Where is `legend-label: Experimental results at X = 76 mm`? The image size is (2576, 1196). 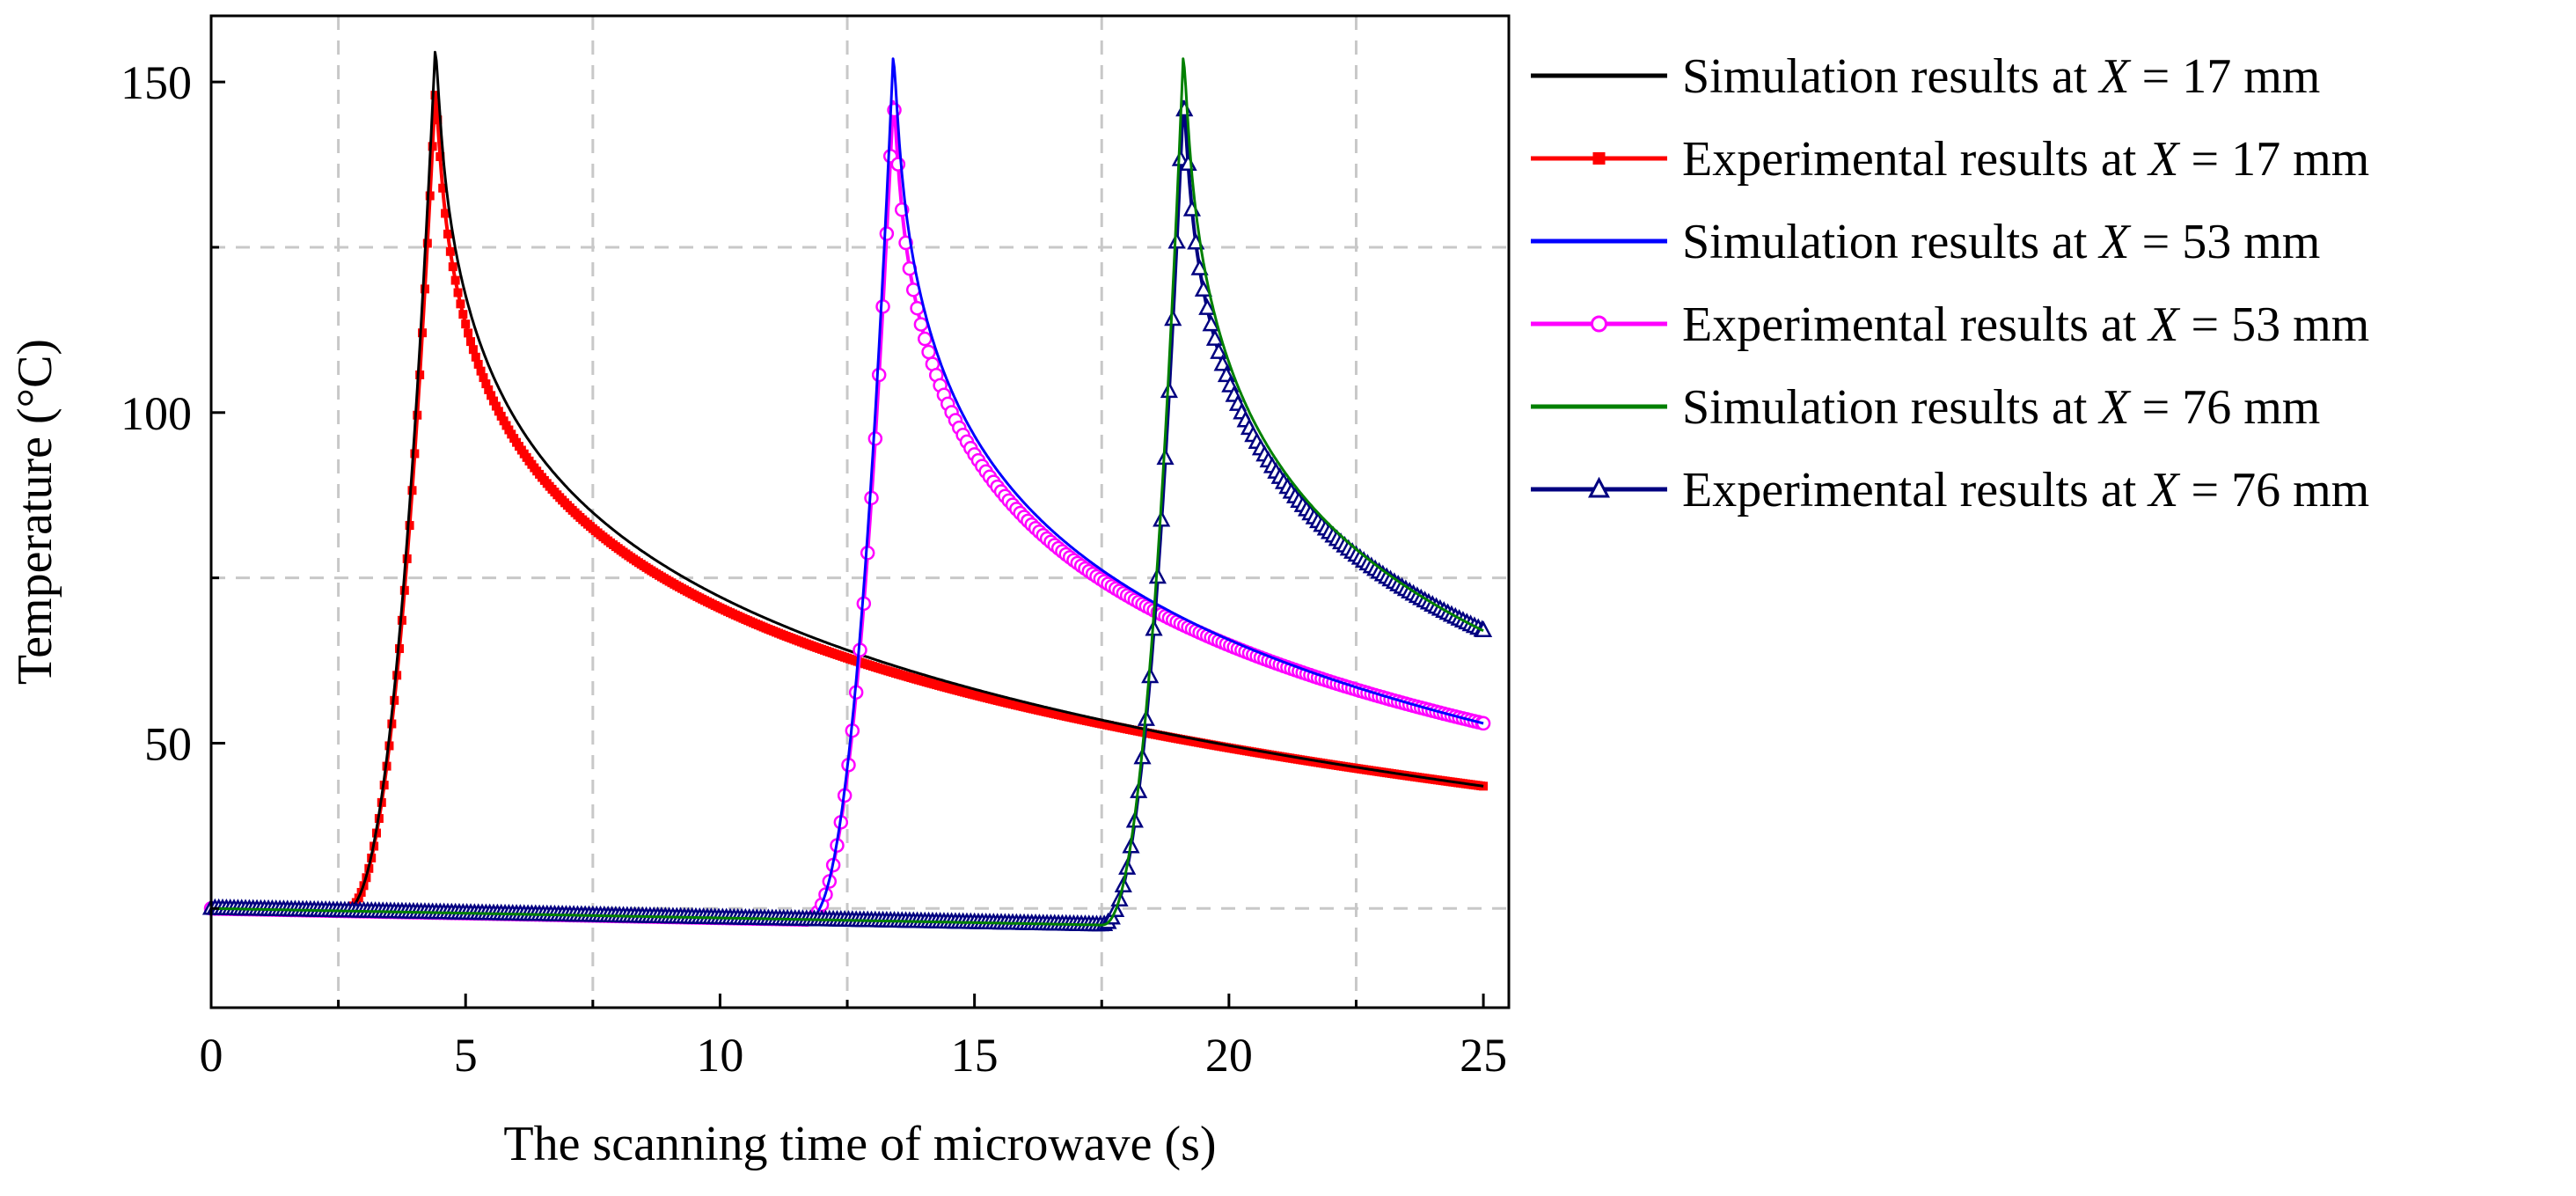
legend-label: Experimental results at X = 76 mm is located at coordinates (2025, 490).